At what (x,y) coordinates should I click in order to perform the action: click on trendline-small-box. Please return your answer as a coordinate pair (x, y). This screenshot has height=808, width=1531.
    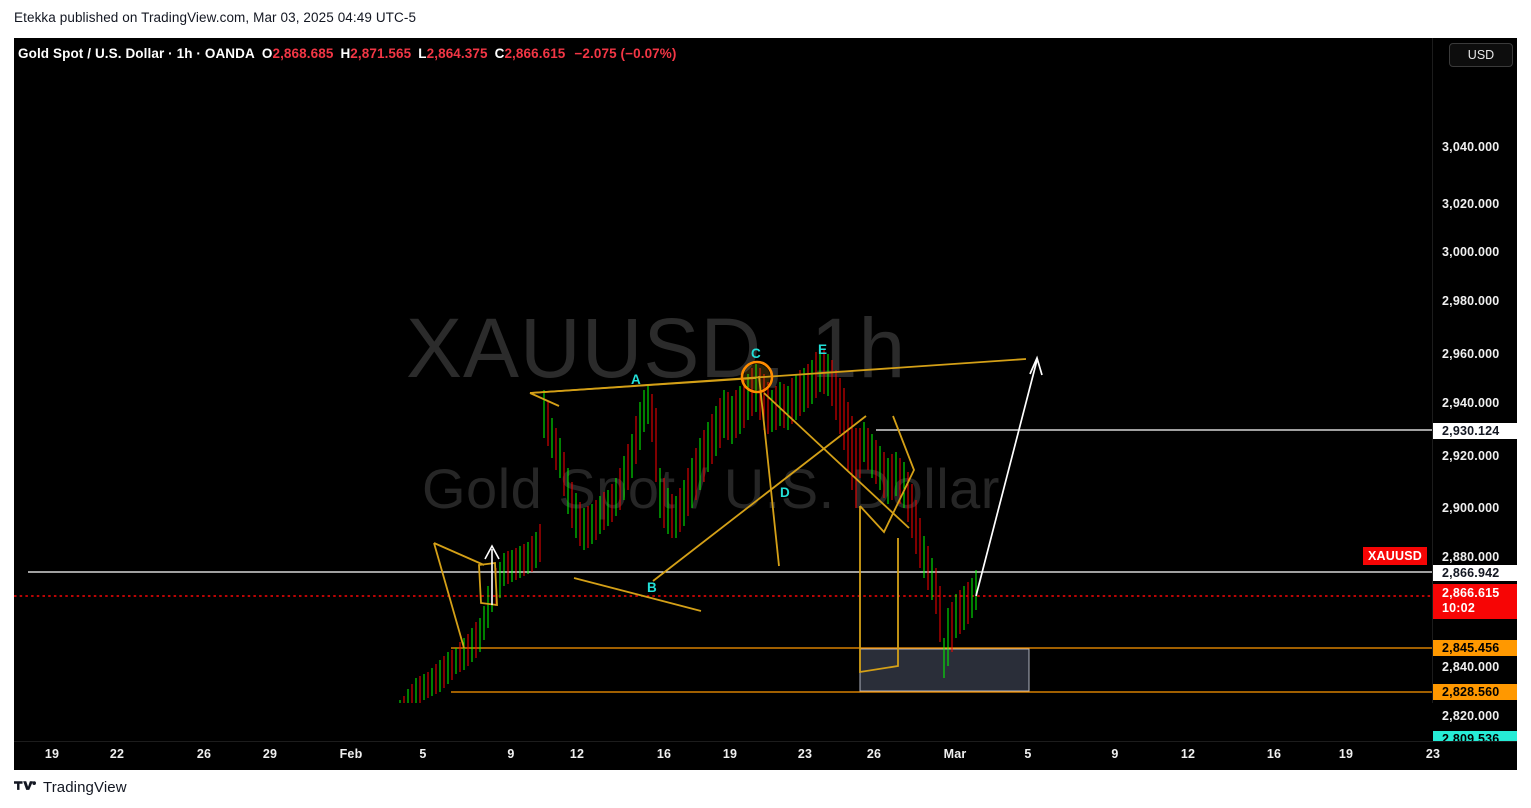
    Looking at the image, I should click on (488, 584).